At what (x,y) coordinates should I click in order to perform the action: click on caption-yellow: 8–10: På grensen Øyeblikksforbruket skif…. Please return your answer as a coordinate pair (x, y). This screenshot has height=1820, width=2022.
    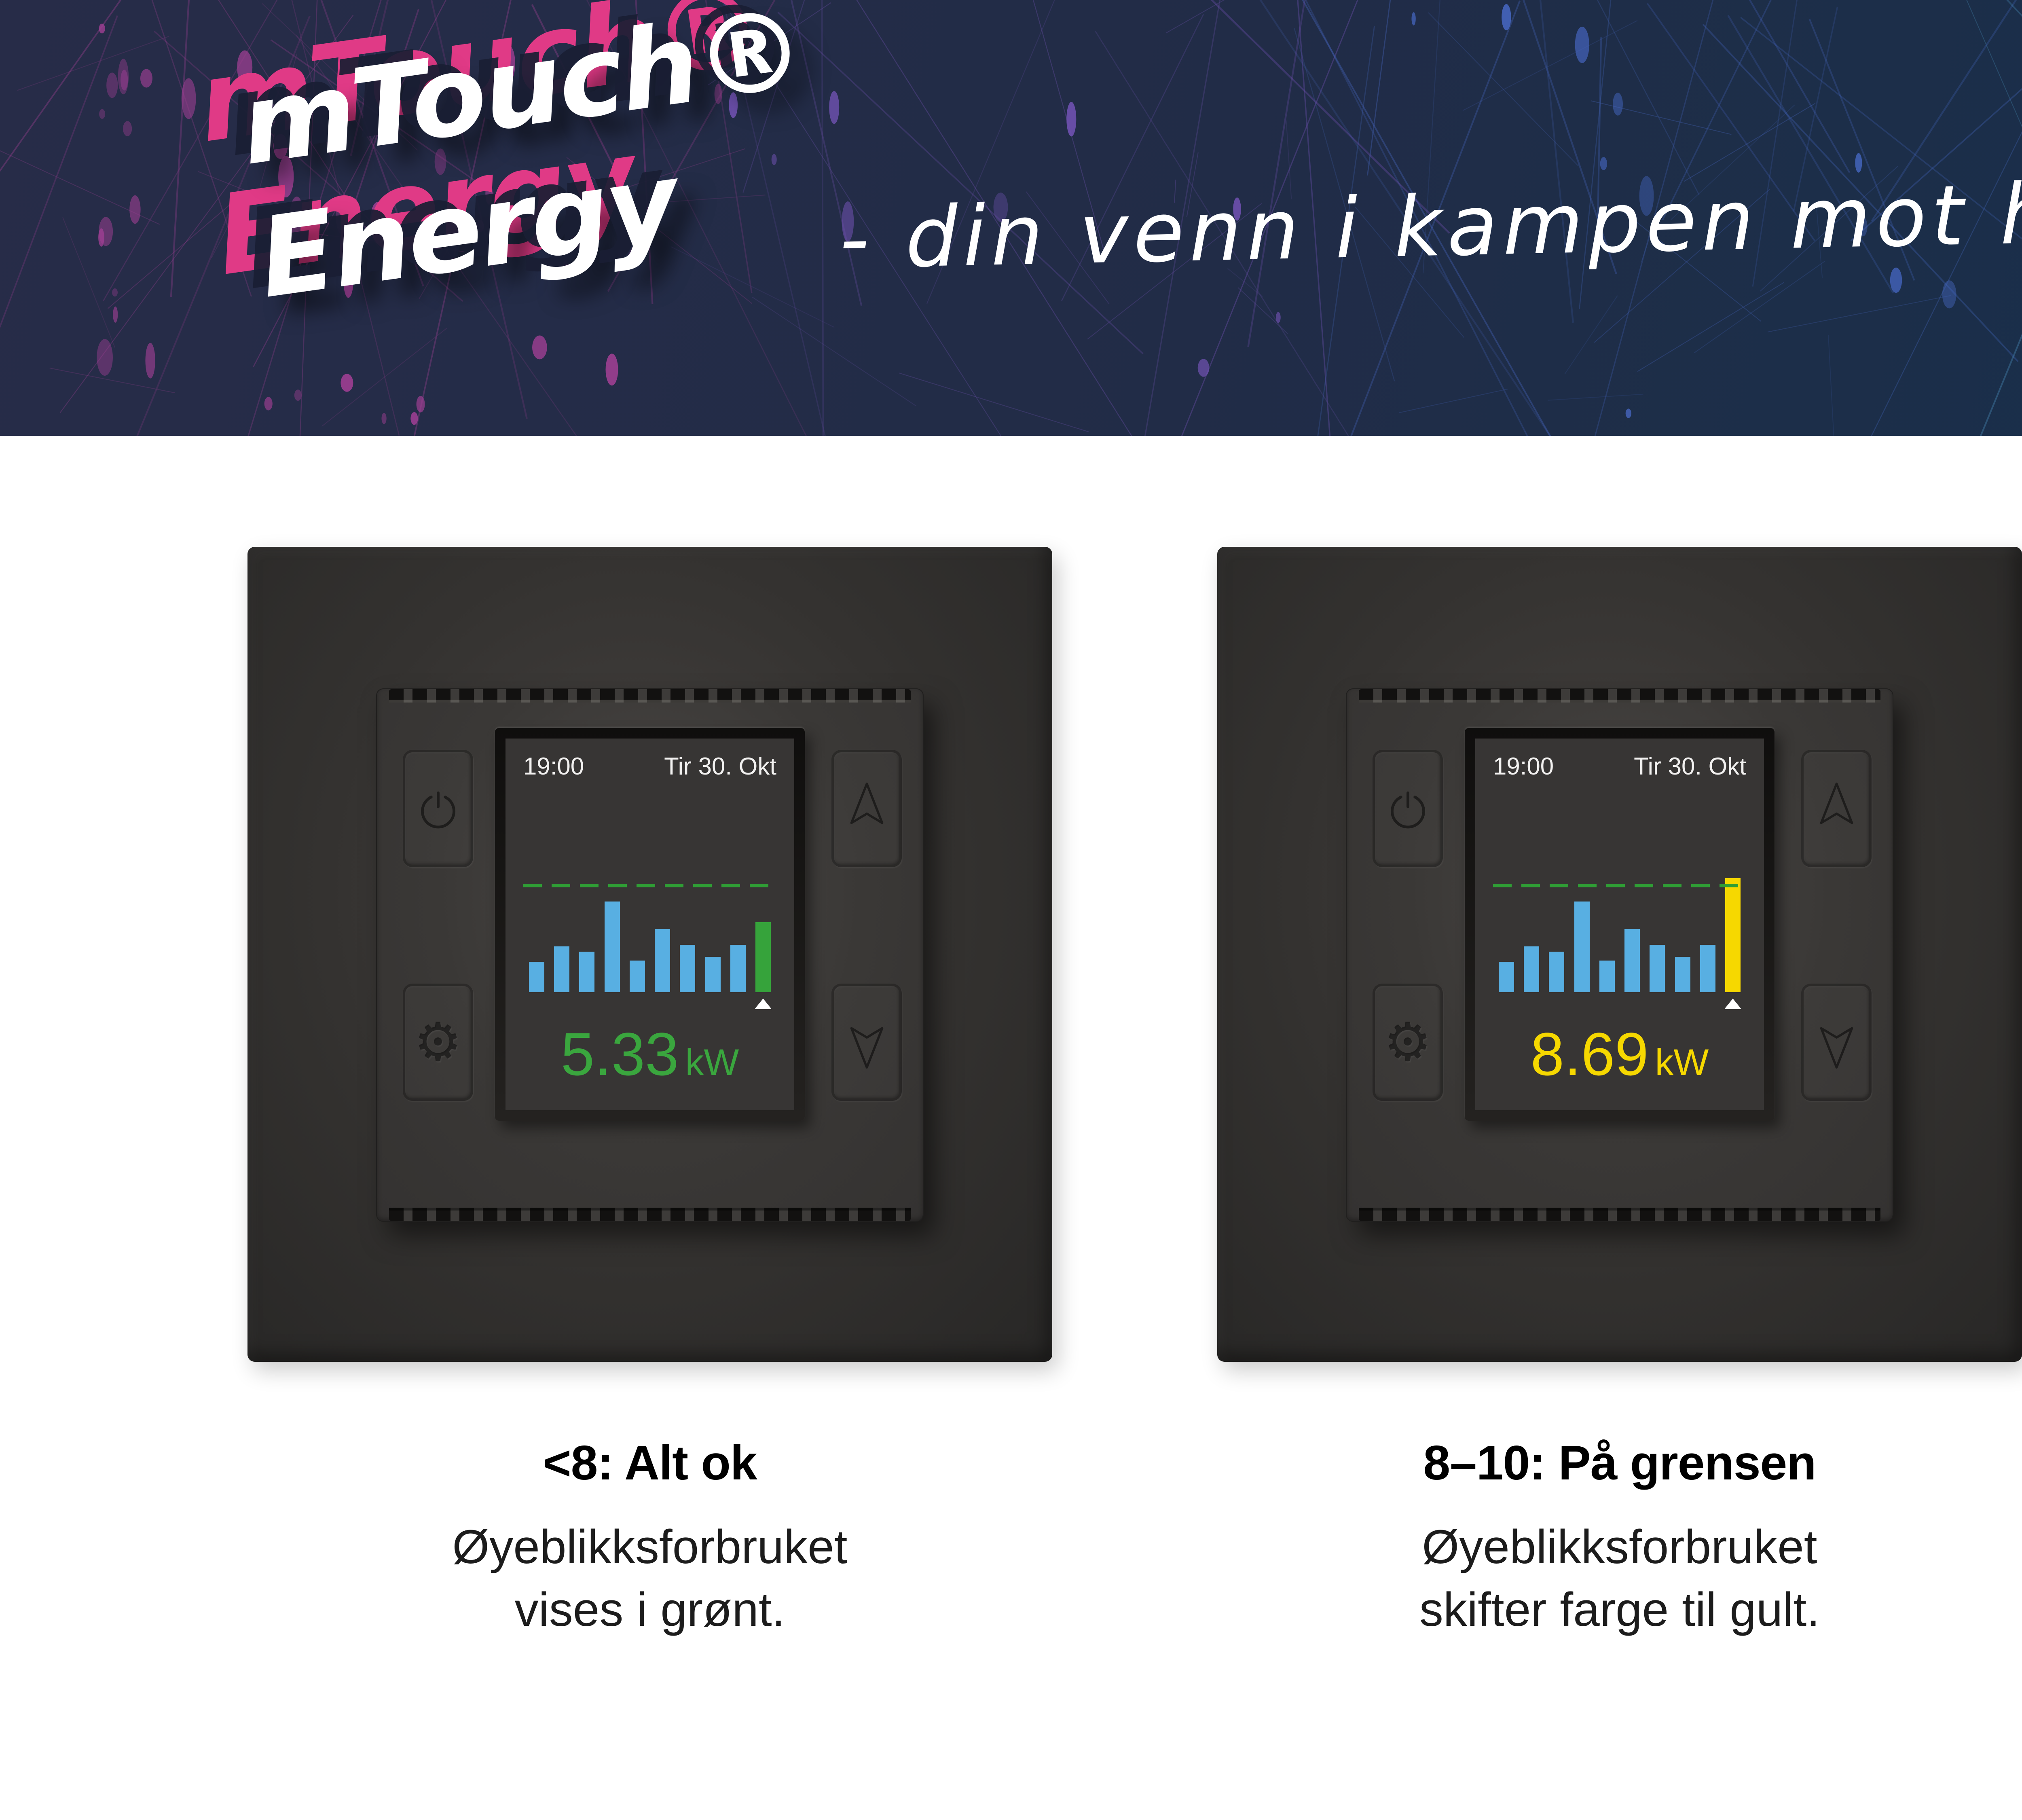
    Looking at the image, I should click on (1578, 1538).